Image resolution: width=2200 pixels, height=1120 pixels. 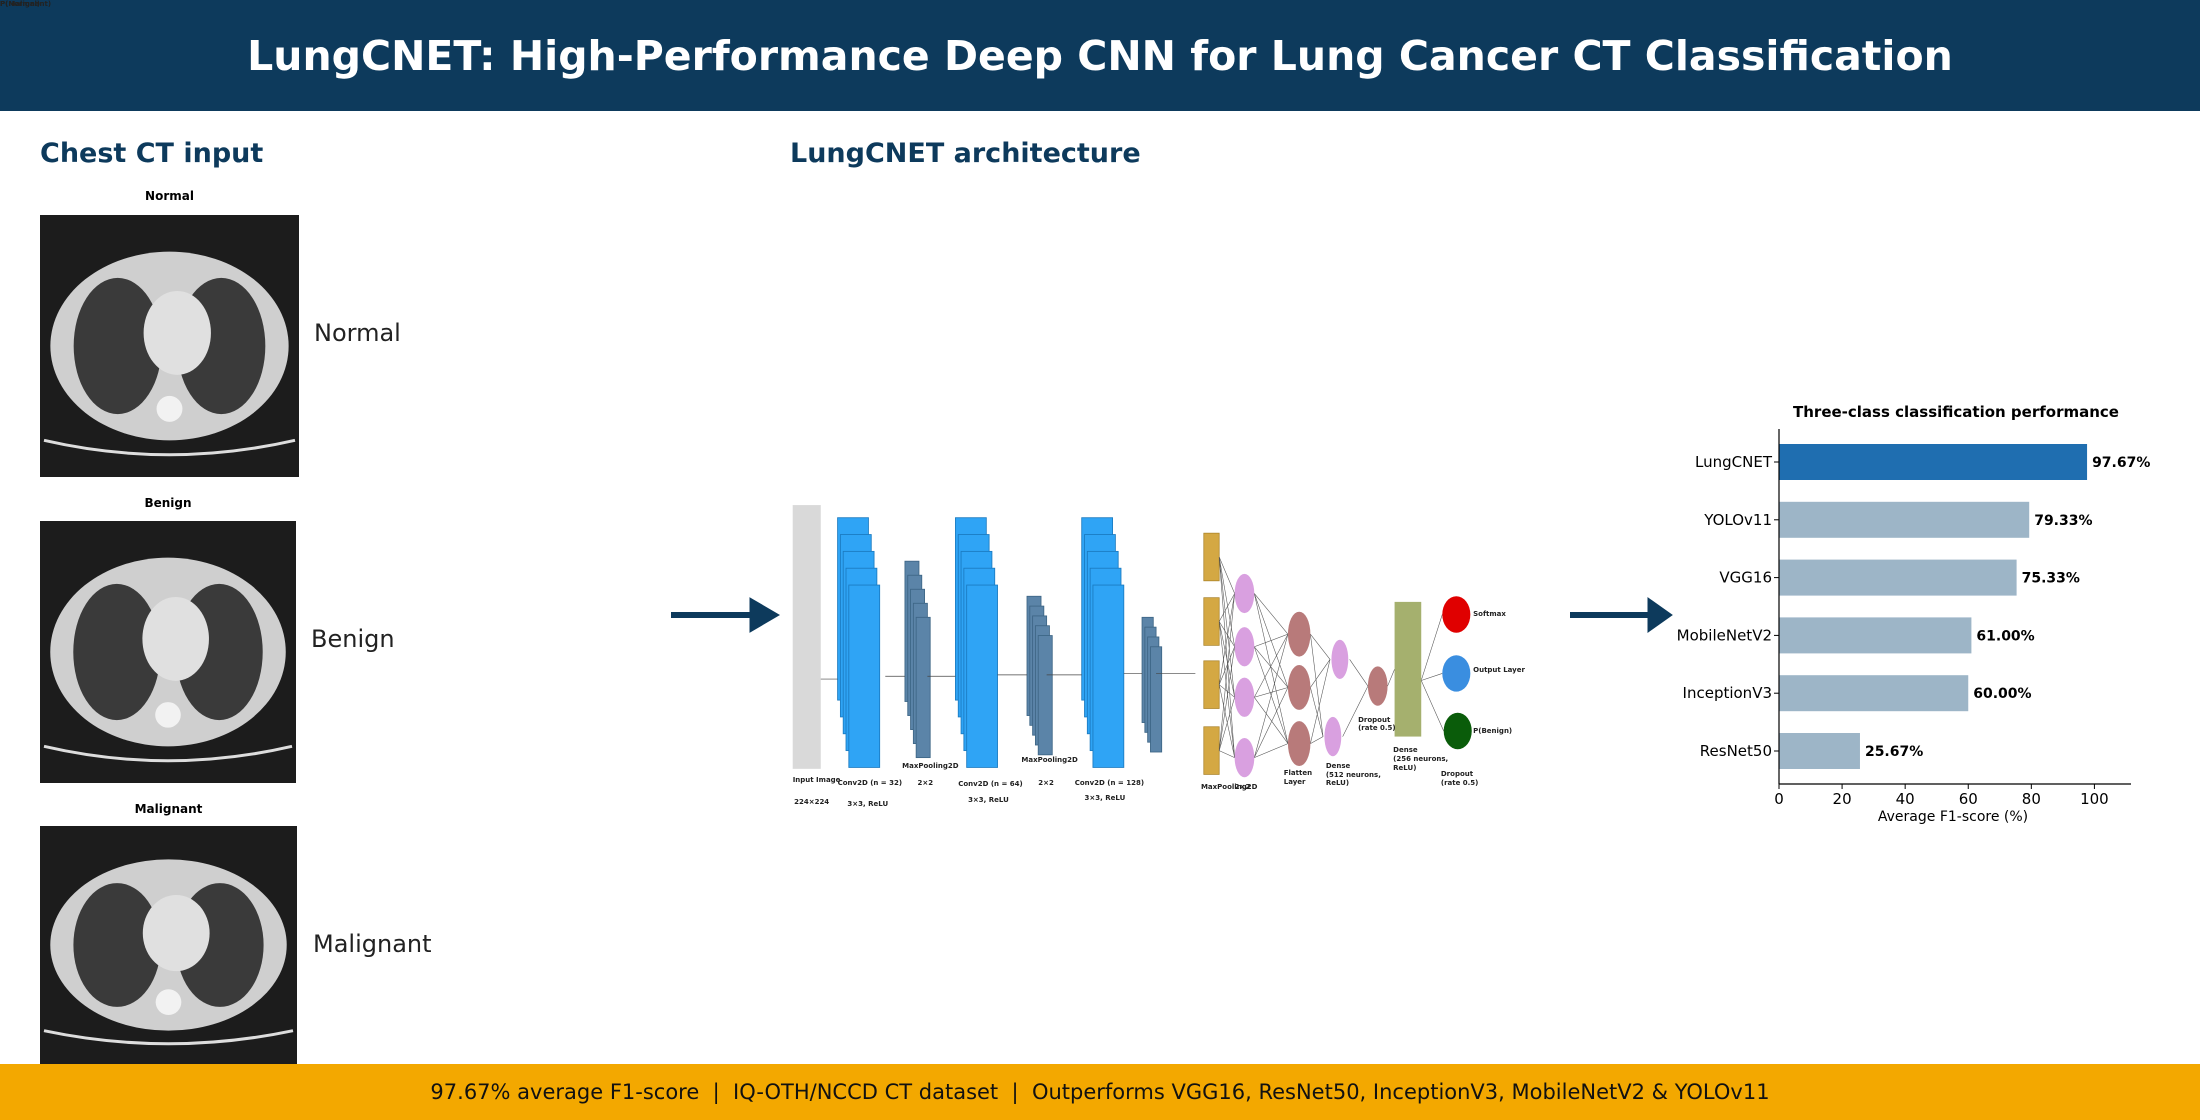 What do you see at coordinates (816, 779) in the screenshot?
I see `architecture-label: Input Image` at bounding box center [816, 779].